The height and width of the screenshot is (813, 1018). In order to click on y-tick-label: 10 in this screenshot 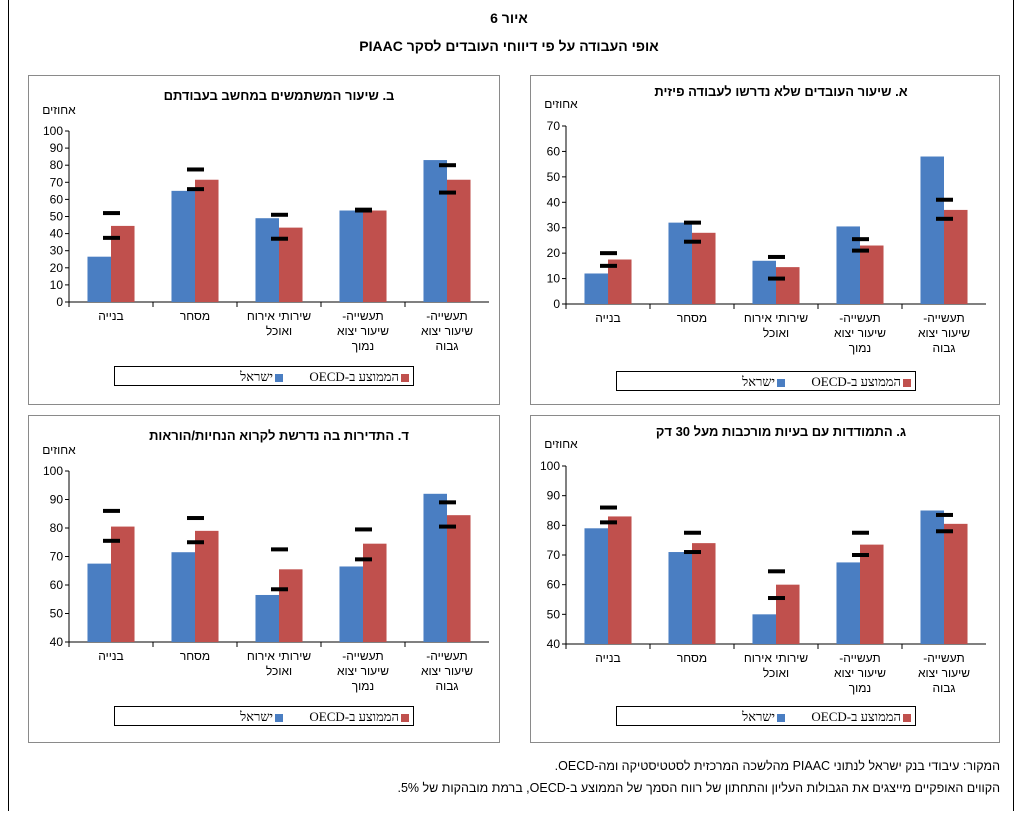, I will do `click(554, 279)`.